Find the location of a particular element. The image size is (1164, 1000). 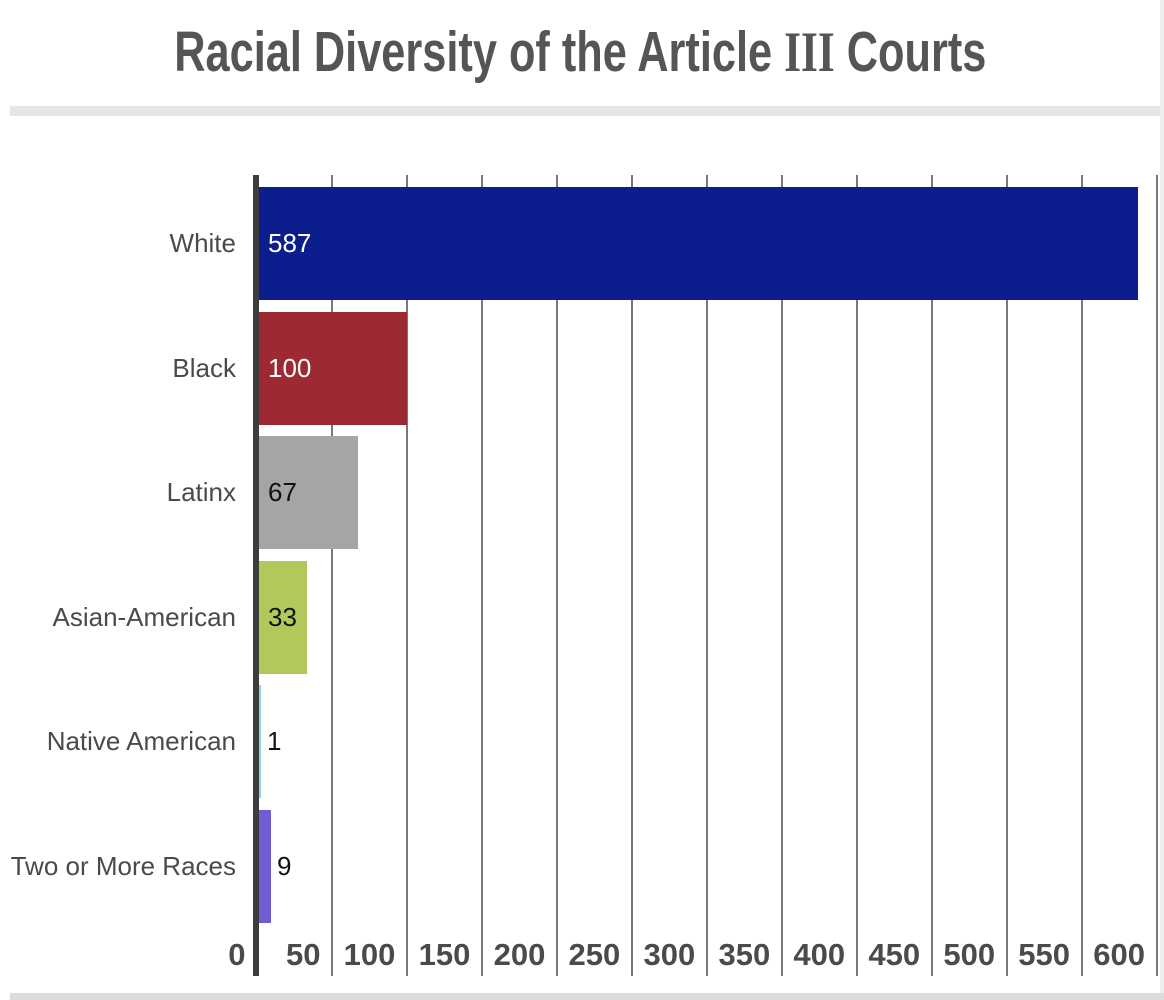

bar-value-label: 33 is located at coordinates (282, 617).